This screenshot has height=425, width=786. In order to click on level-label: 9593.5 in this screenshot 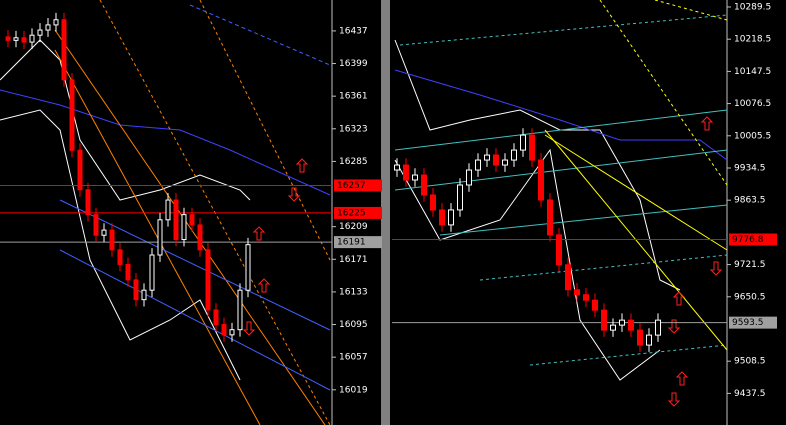, I will do `click(748, 323)`.